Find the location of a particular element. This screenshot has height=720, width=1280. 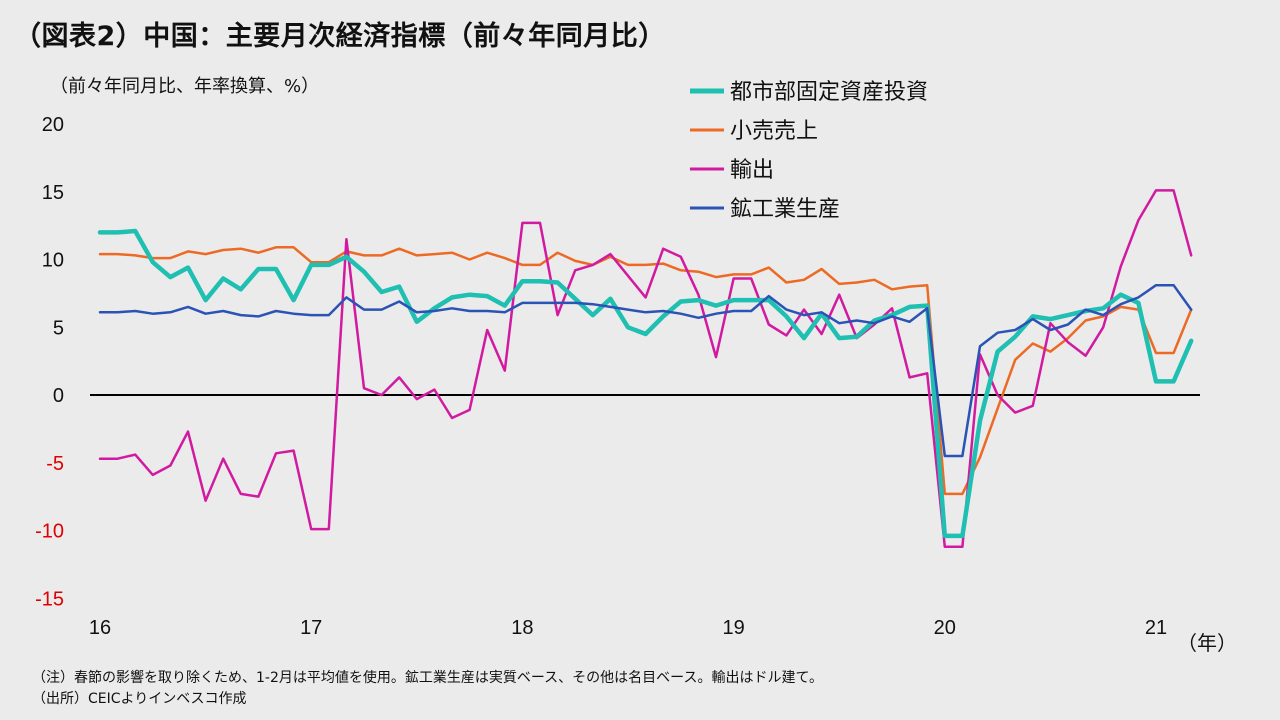

y-tick-label: -5 is located at coordinates (55, 464).